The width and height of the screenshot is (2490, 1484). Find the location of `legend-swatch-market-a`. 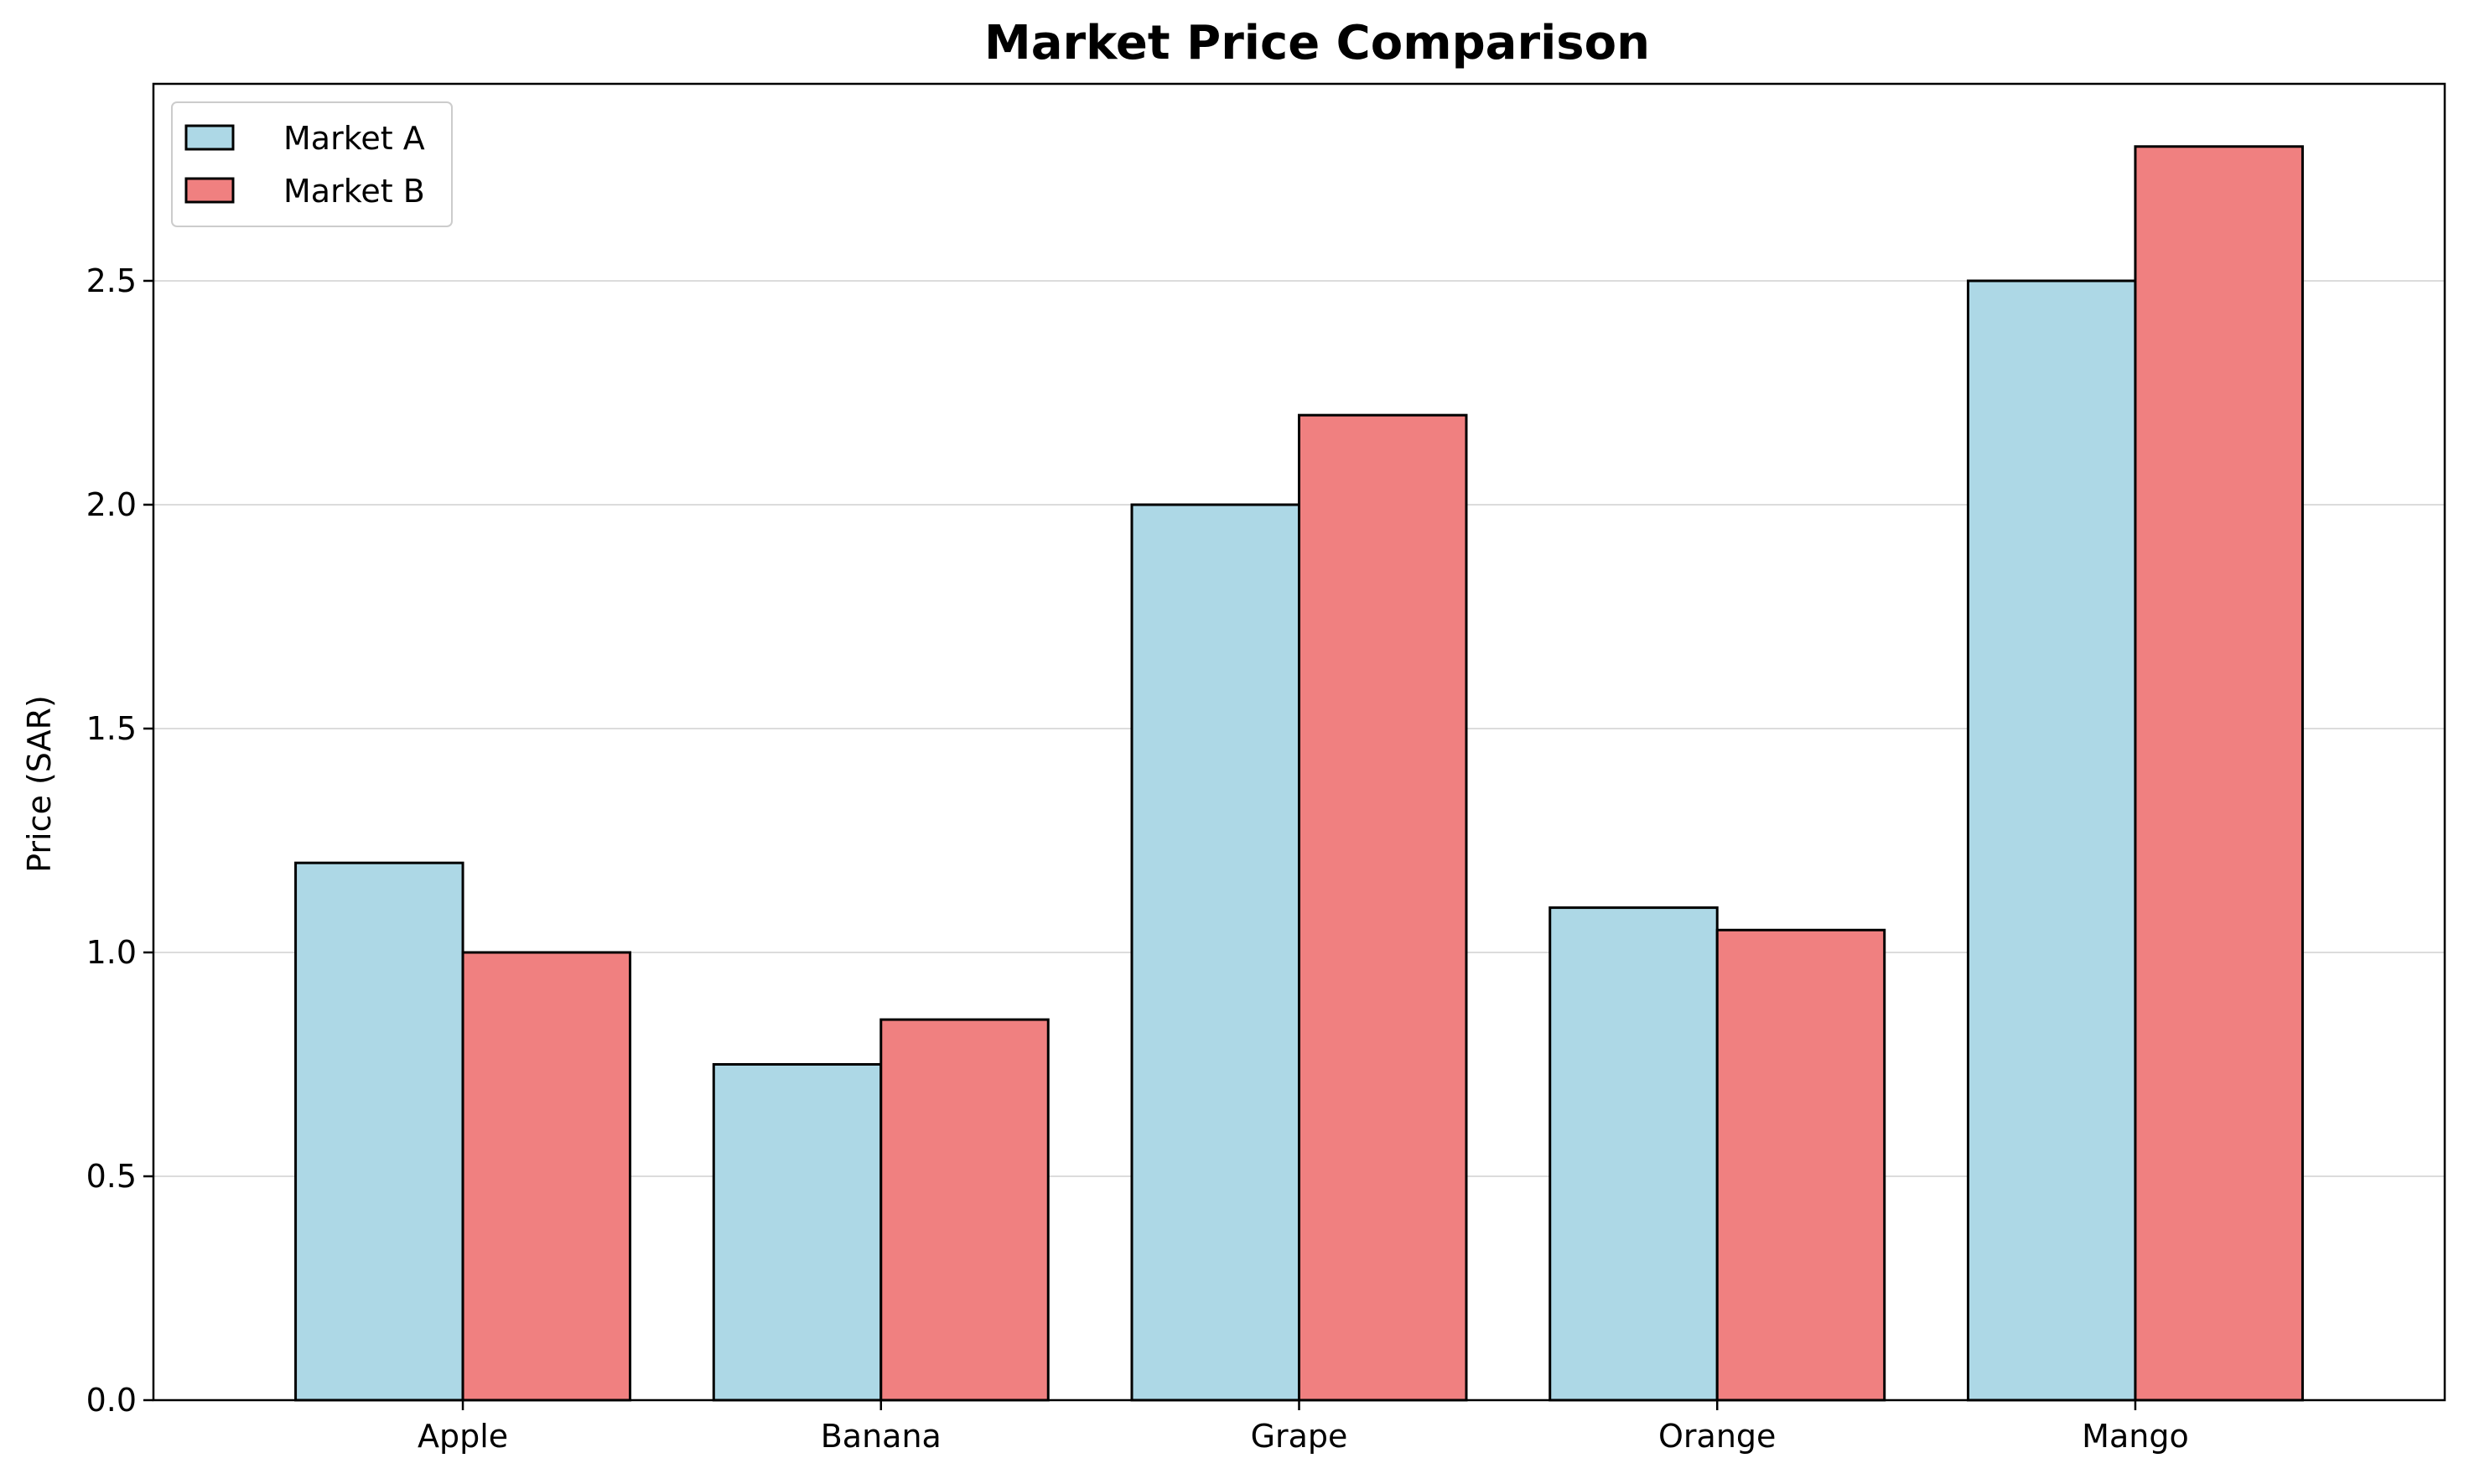

legend-swatch-market-a is located at coordinates (209, 137).